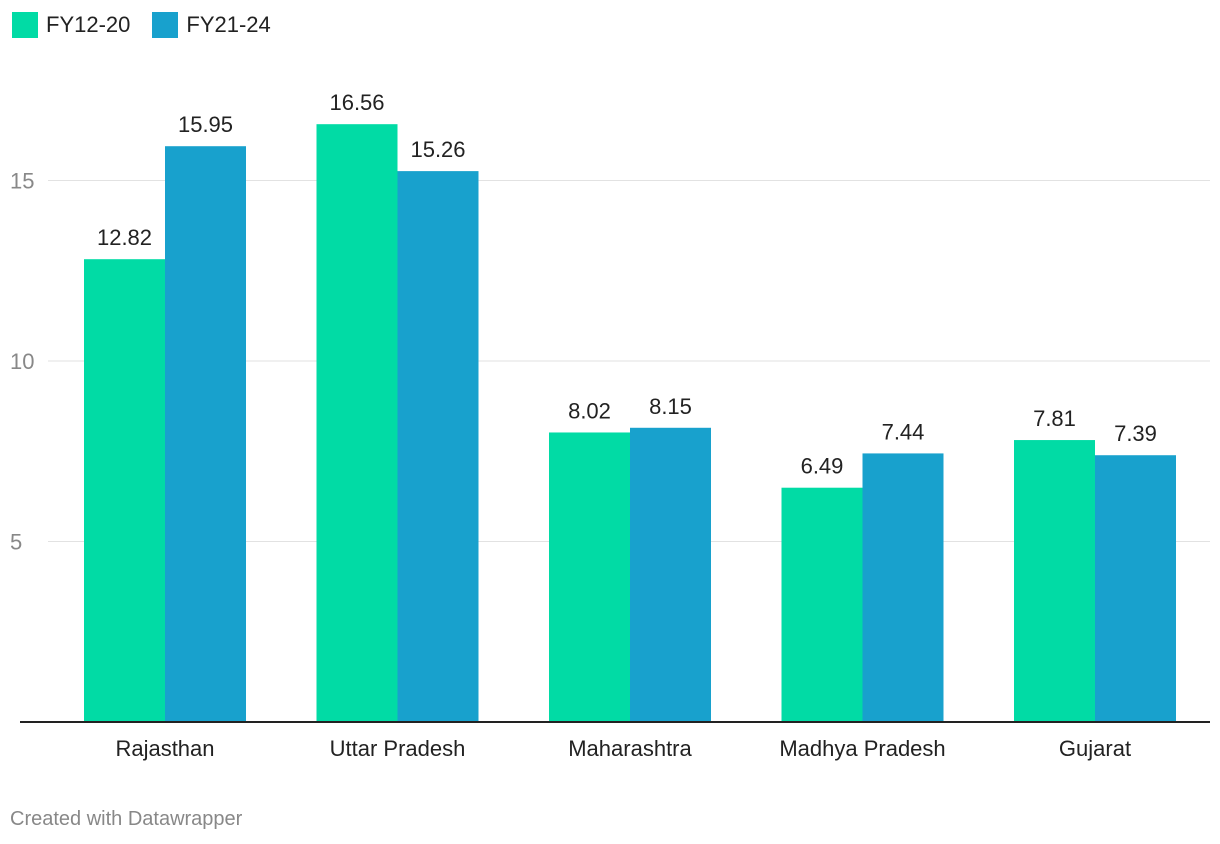  What do you see at coordinates (88, 24) in the screenshot?
I see `legend-label-series-1: FY12-20` at bounding box center [88, 24].